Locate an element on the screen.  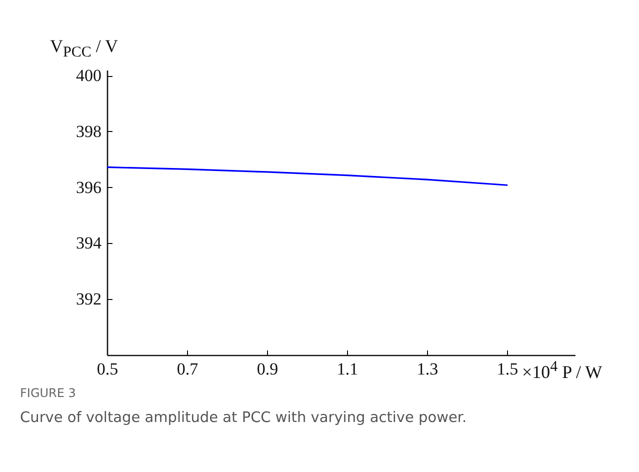
x-tick-label: 1.1 is located at coordinates (347, 369).